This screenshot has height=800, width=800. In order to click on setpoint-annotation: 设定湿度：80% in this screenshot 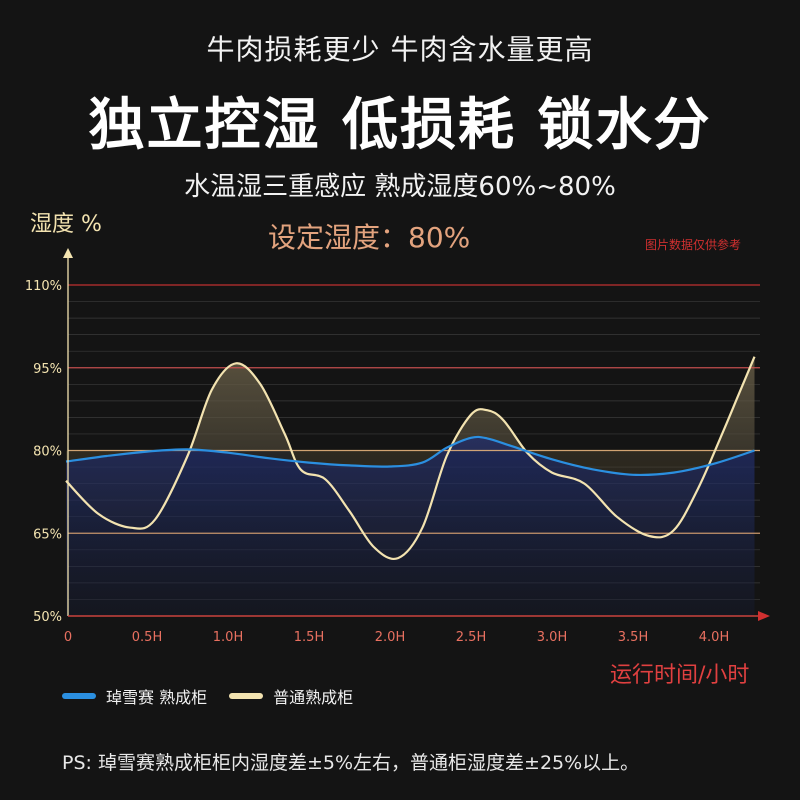, I will do `click(369, 237)`.